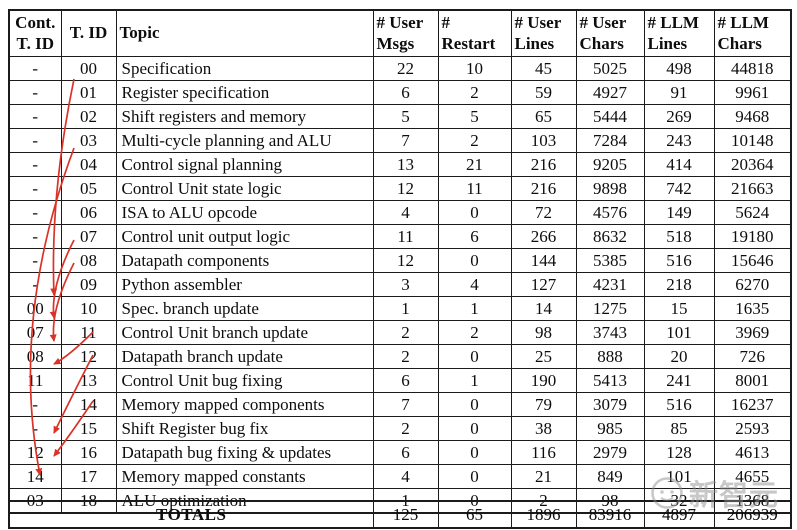  What do you see at coordinates (244, 236) in the screenshot?
I see `cell-topic: Control unit output logic` at bounding box center [244, 236].